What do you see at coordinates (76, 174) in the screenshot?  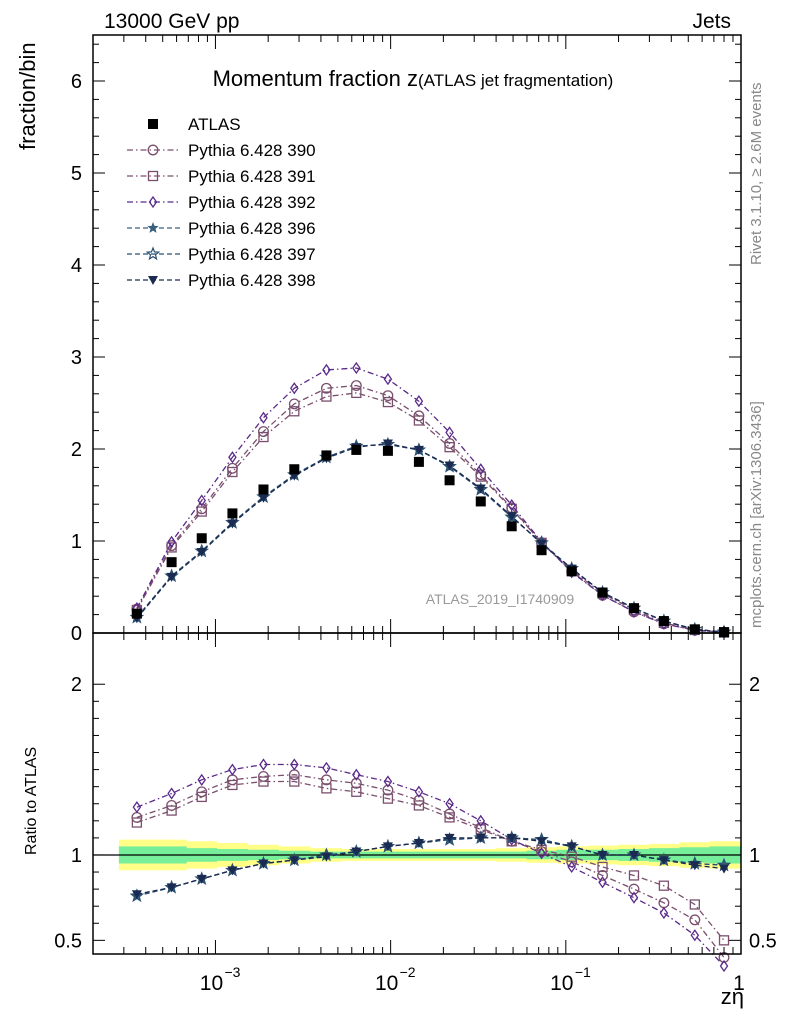 I see `y-tick-label: 5` at bounding box center [76, 174].